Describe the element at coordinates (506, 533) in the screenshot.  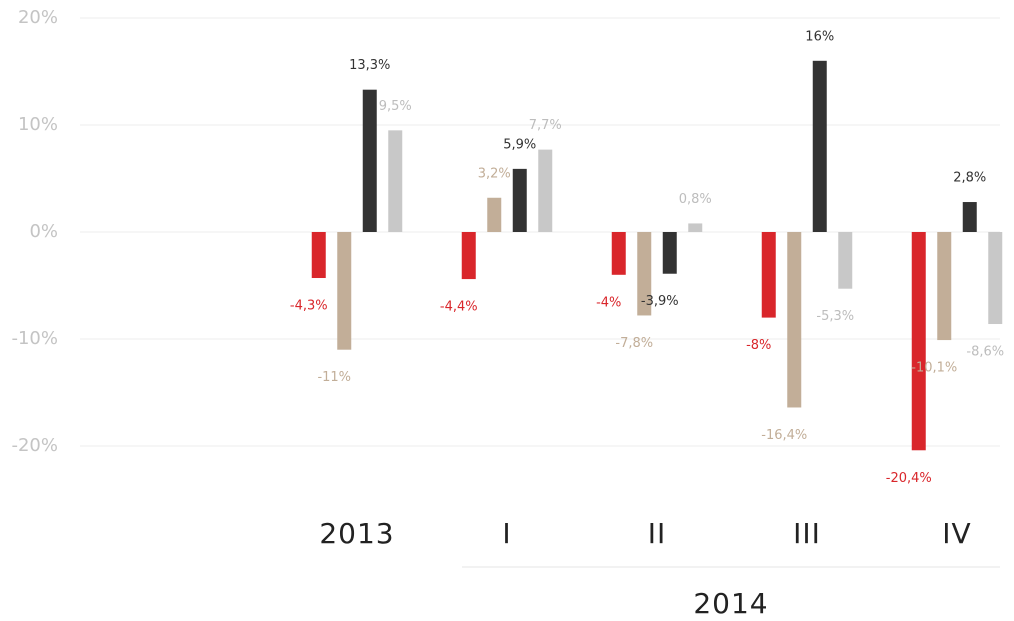
I see `x-tick-label: I` at that location.